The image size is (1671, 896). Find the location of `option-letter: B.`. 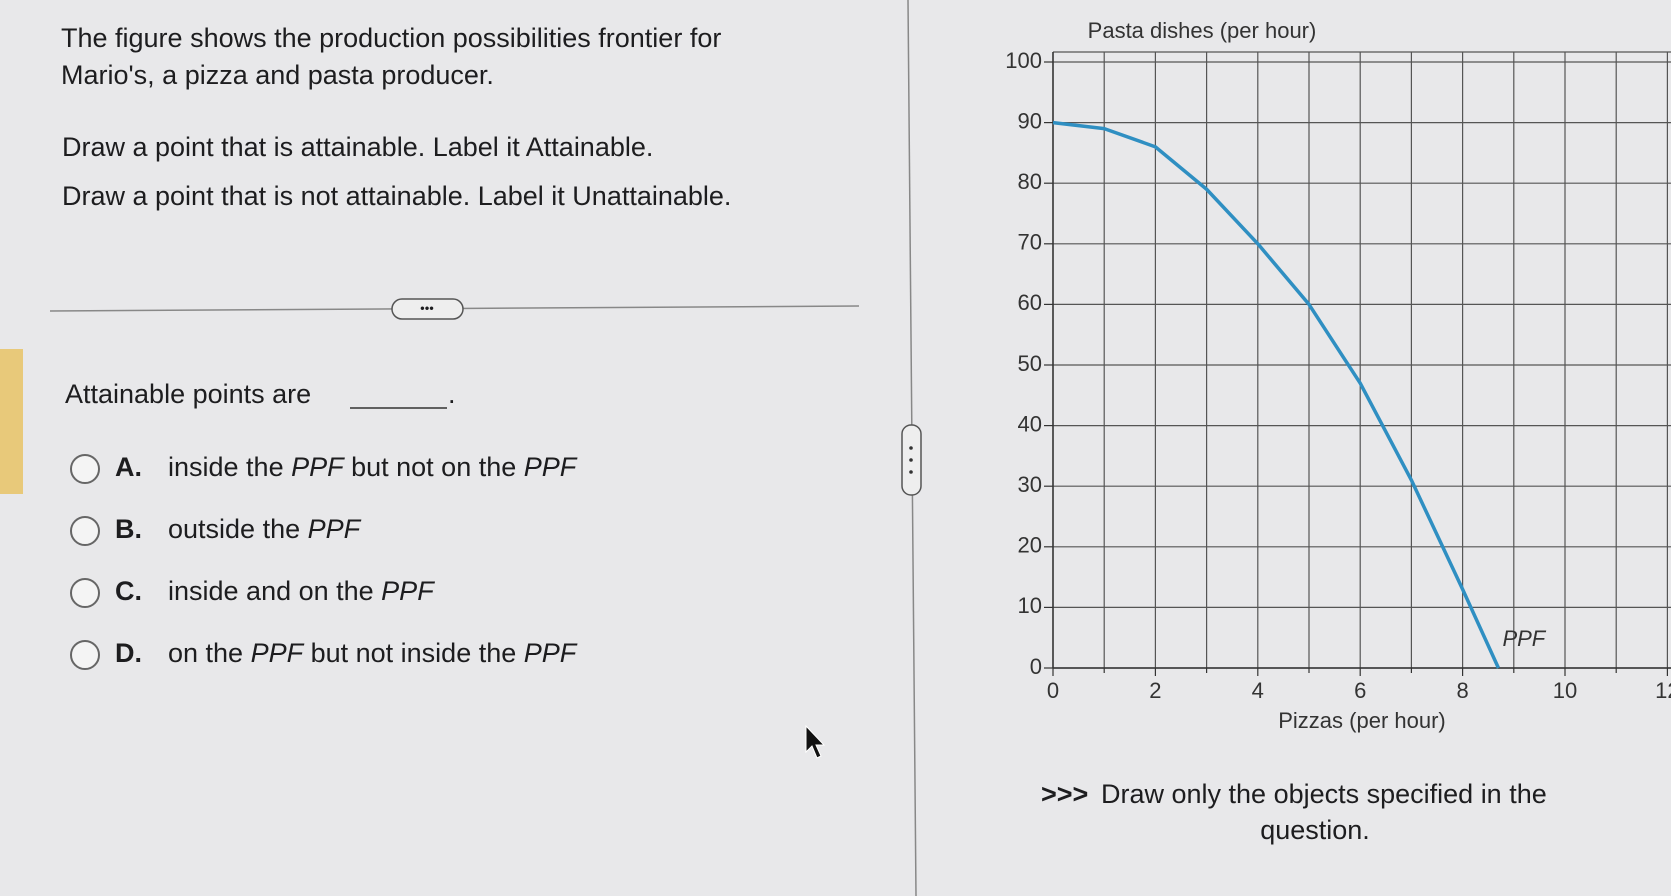

option-letter: B. is located at coordinates (128, 529).